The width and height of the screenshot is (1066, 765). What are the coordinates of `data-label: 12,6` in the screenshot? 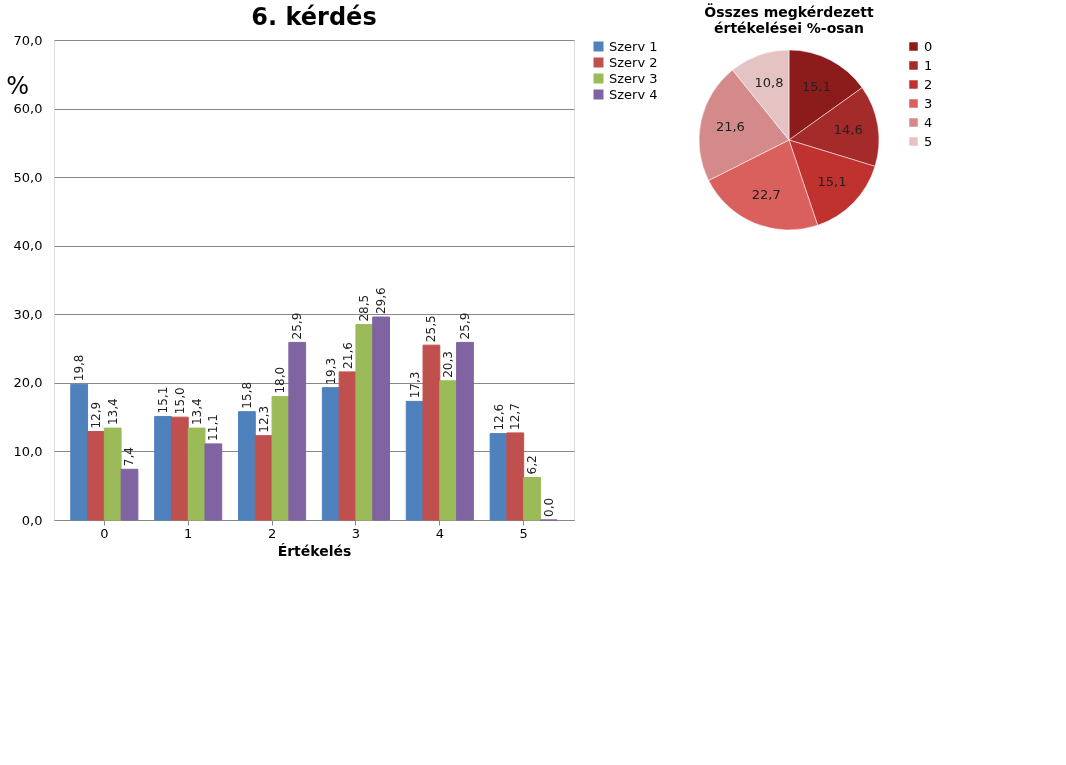 It's located at (498, 417).